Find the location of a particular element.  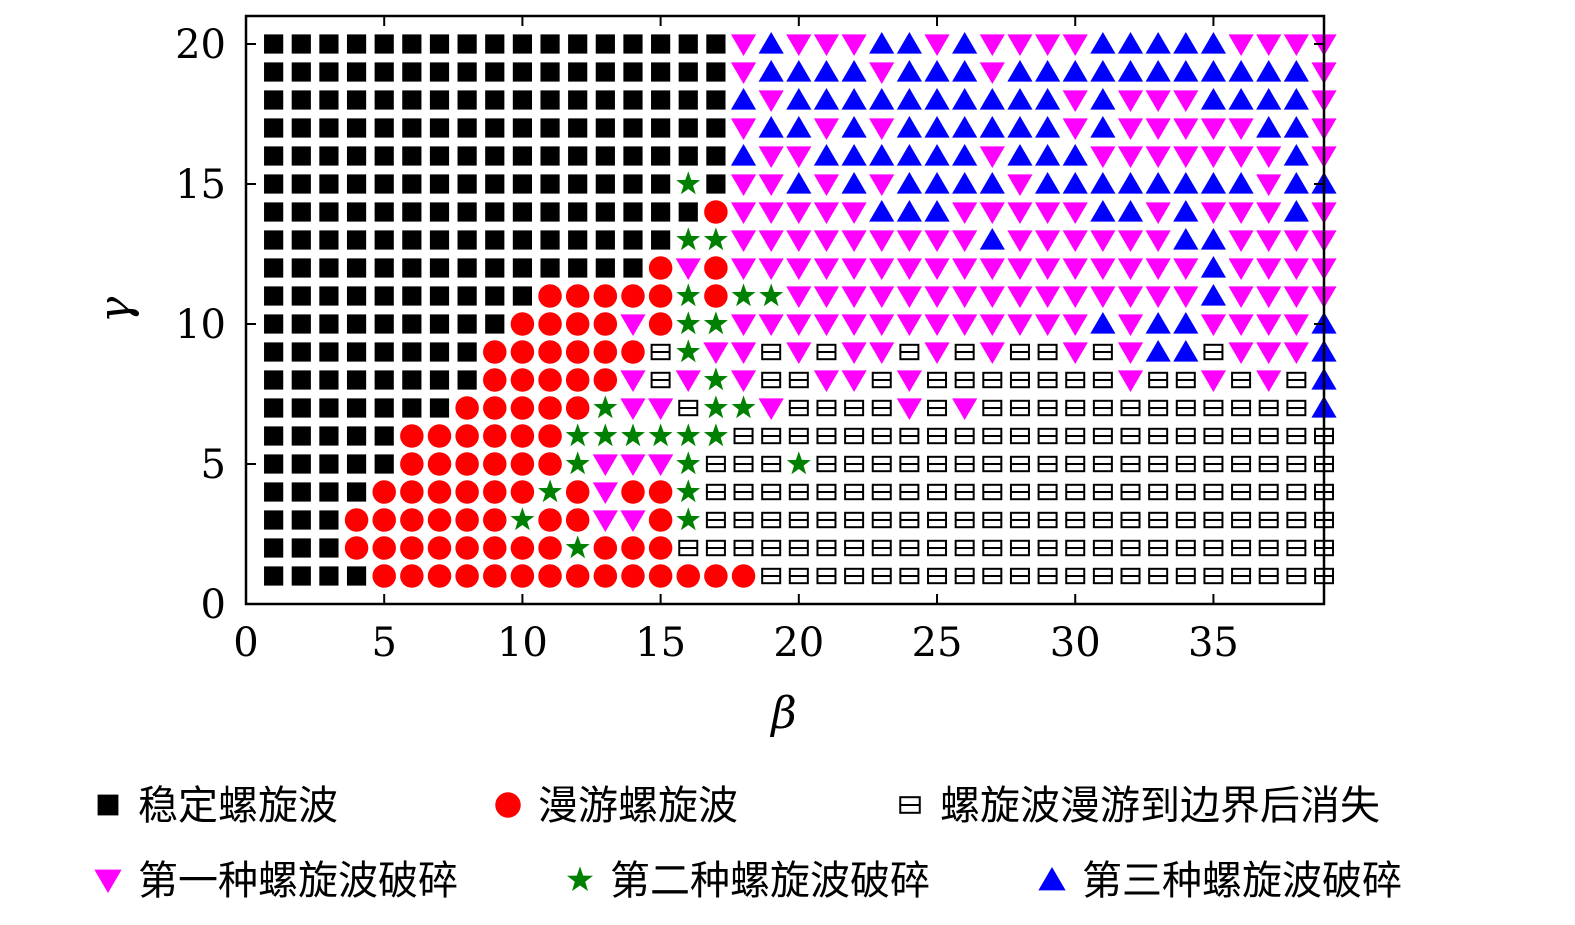

legend-marker-triangle-up is located at coordinates (1052, 879).